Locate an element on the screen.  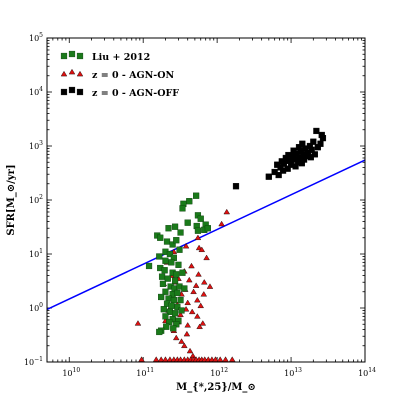
legend-label-agn-off: z = 0 - AGN-OFF is located at coordinates (135, 93).